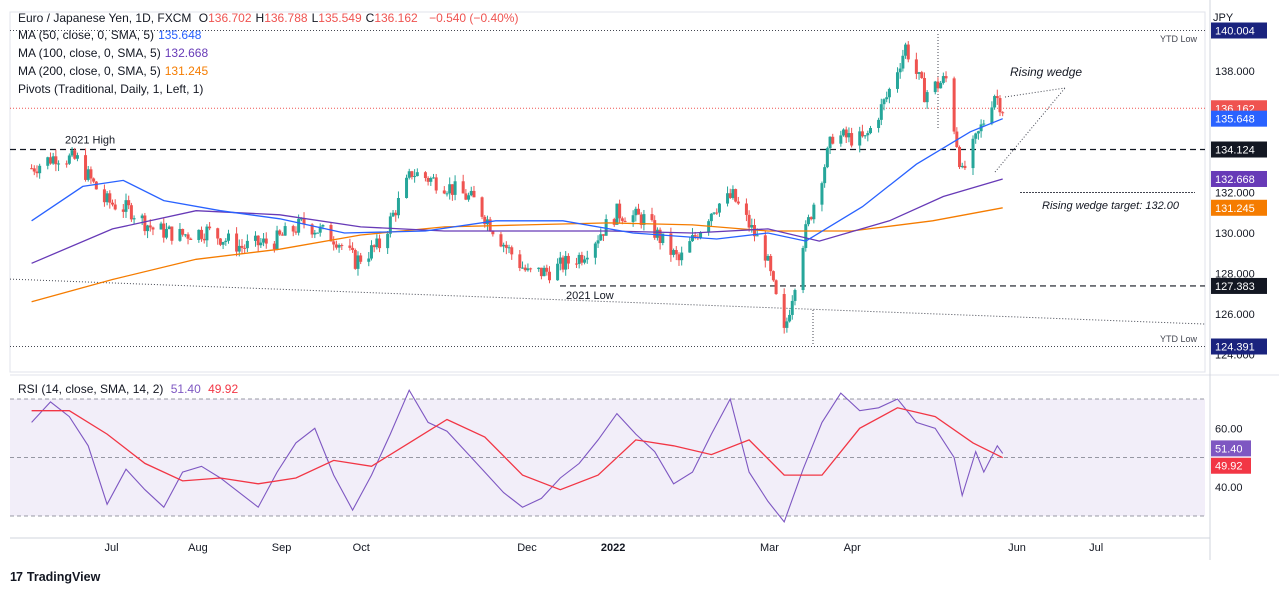  I want to click on price-label-box, so click(1239, 285).